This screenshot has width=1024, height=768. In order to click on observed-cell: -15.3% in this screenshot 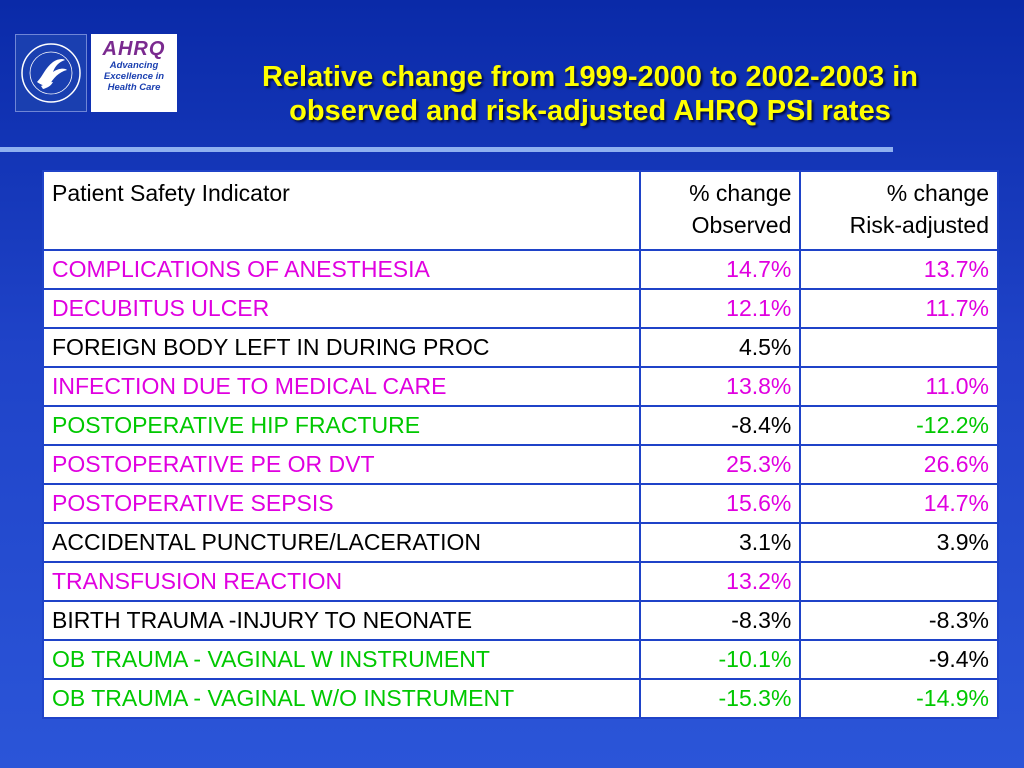, I will do `click(720, 698)`.